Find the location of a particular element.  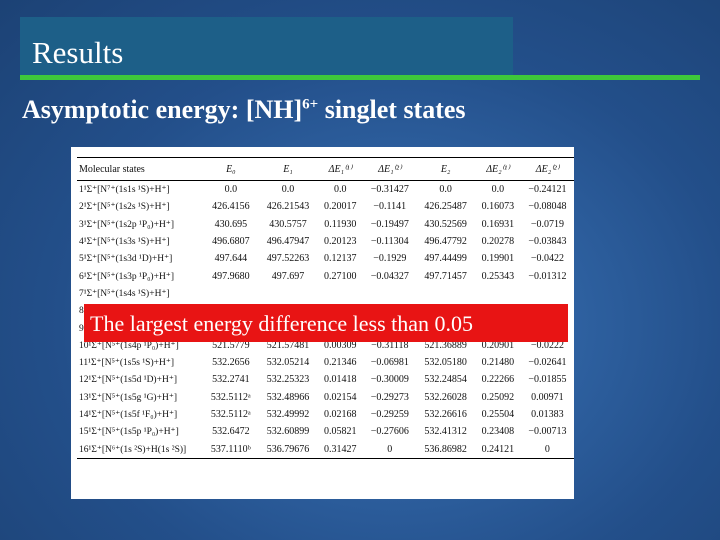

value-cell: 521.5779 is located at coordinates (231, 345).